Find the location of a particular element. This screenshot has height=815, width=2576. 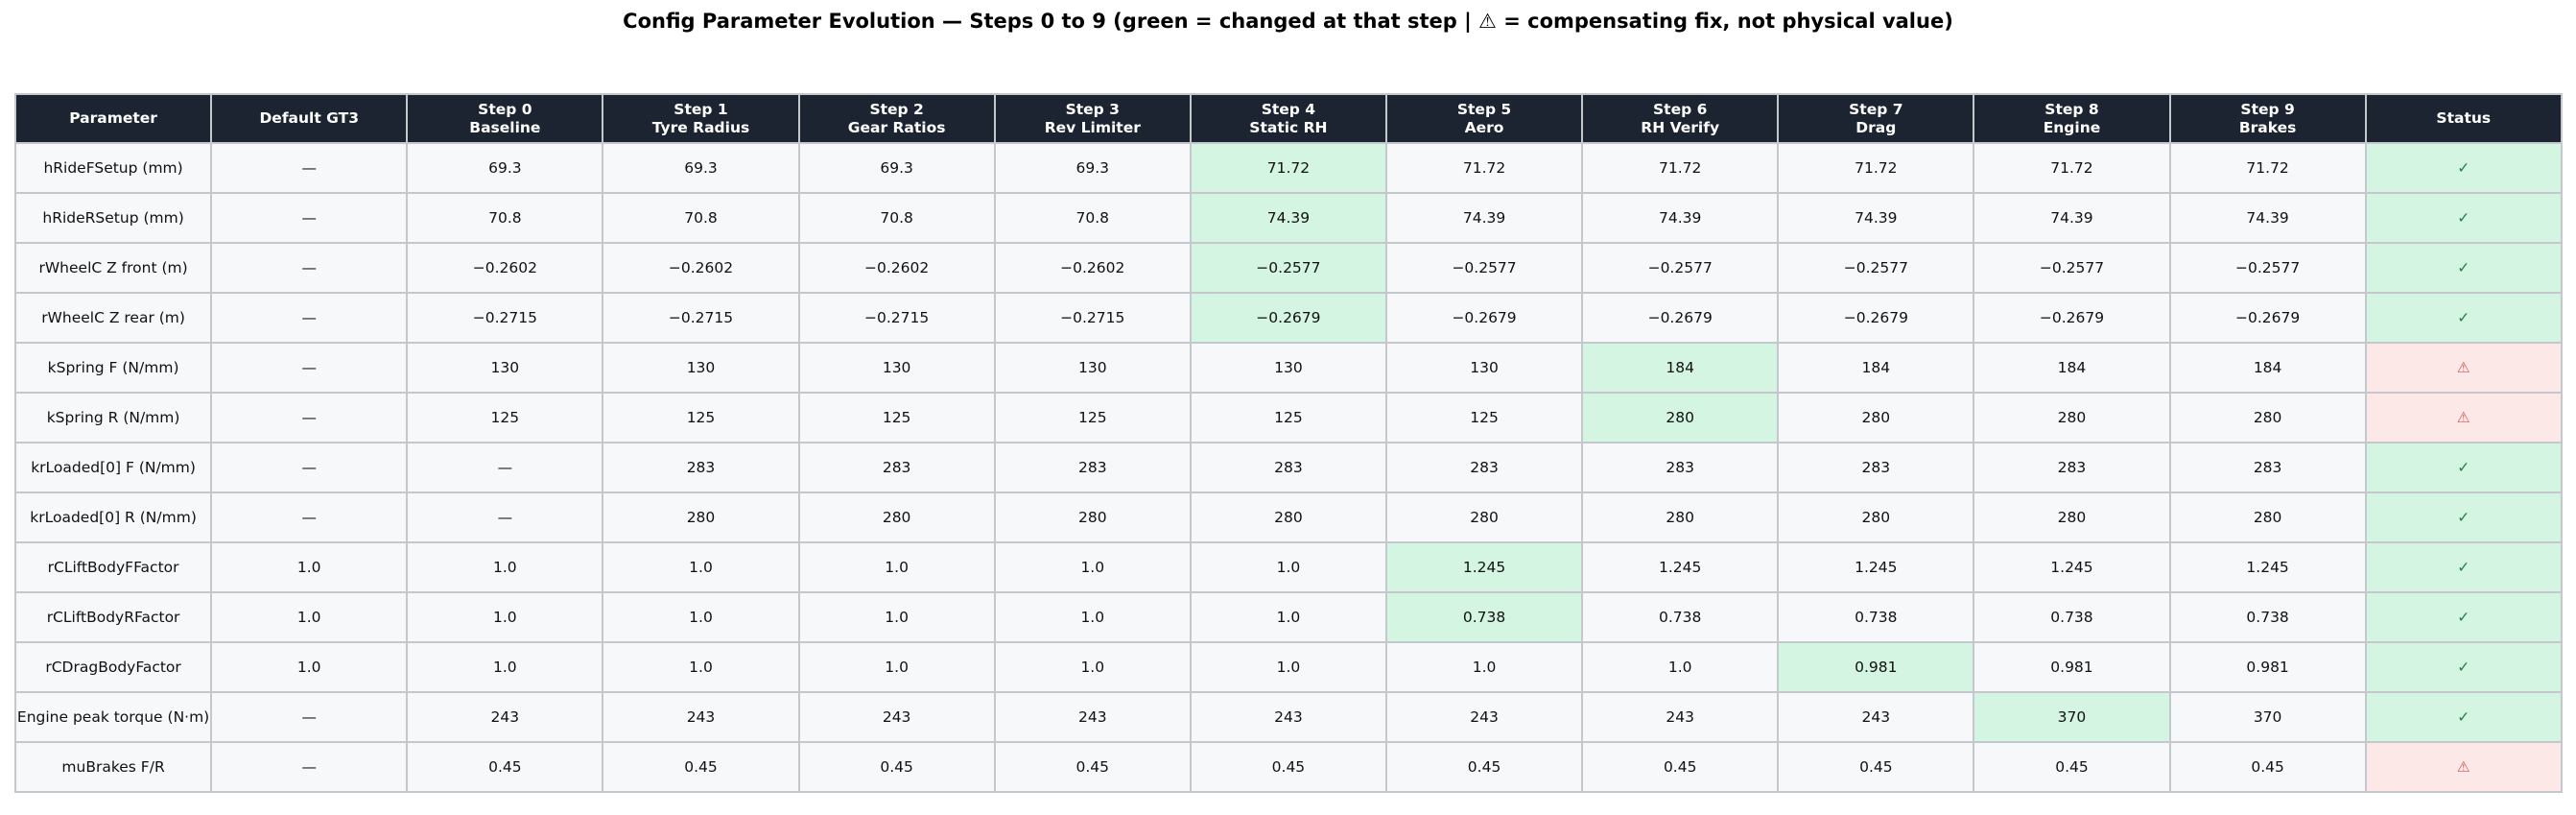

column-header-line2: Gear Ratios is located at coordinates (896, 127).